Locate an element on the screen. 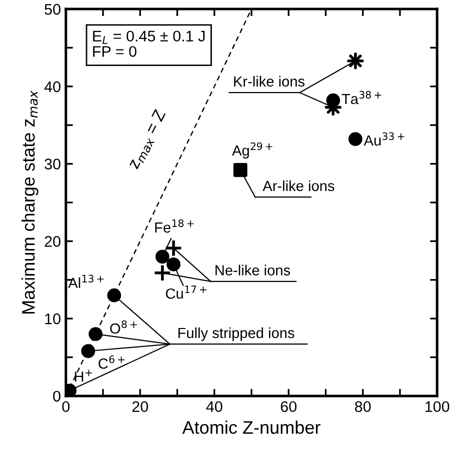 The height and width of the screenshot is (452, 464). annotation: C$^{6+}$ is located at coordinates (111, 362).